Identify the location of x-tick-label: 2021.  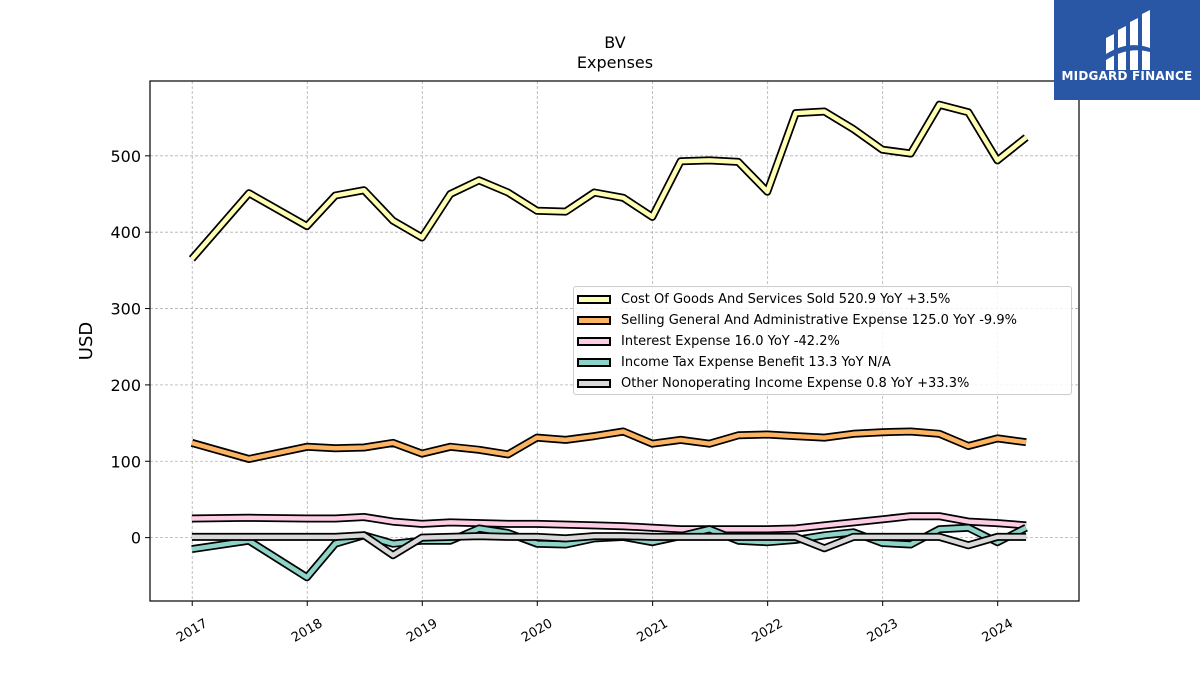
(653, 631).